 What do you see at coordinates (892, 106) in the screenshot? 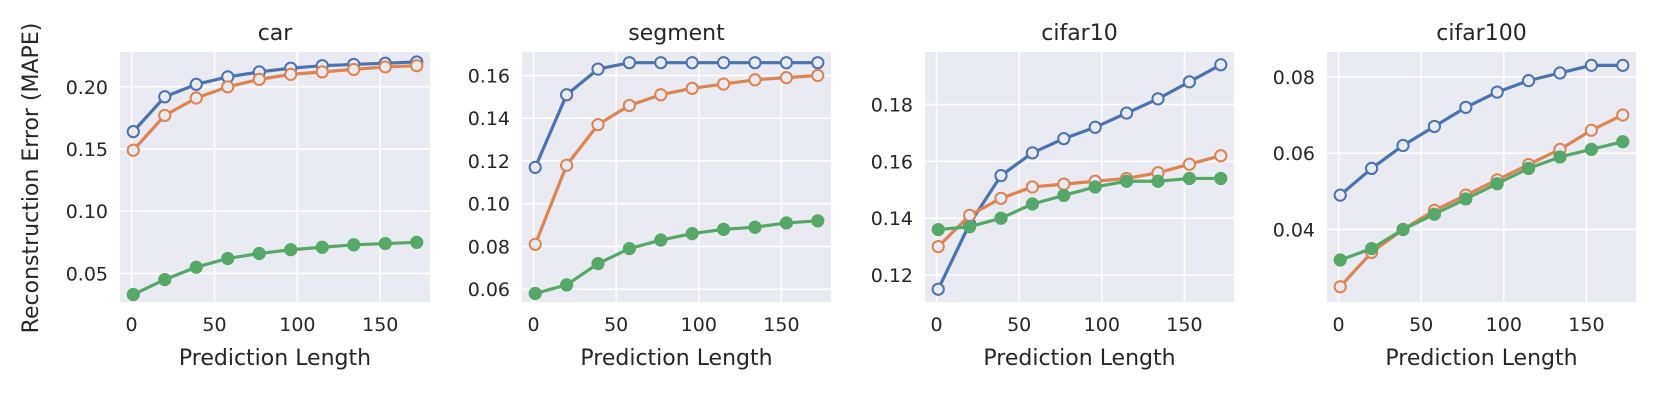
I see `y-tick-label: 0.18` at bounding box center [892, 106].